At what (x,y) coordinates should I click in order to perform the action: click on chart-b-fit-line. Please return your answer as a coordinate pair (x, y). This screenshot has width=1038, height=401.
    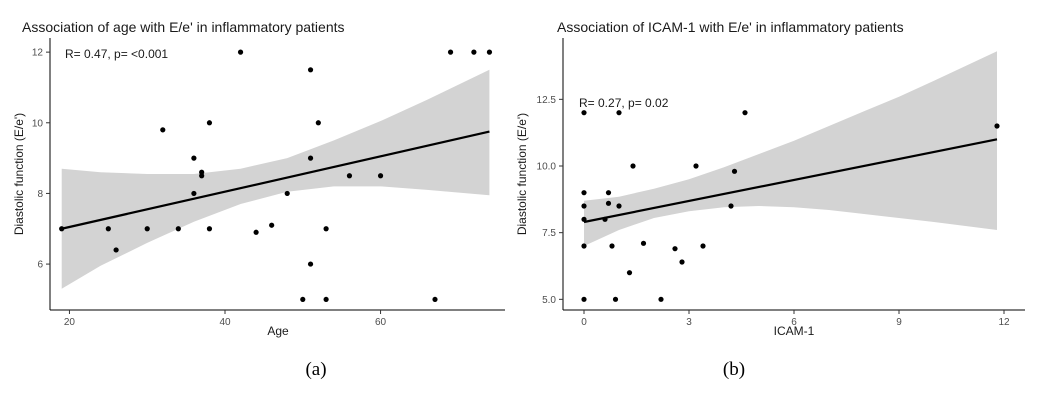
    Looking at the image, I should click on (790, 181).